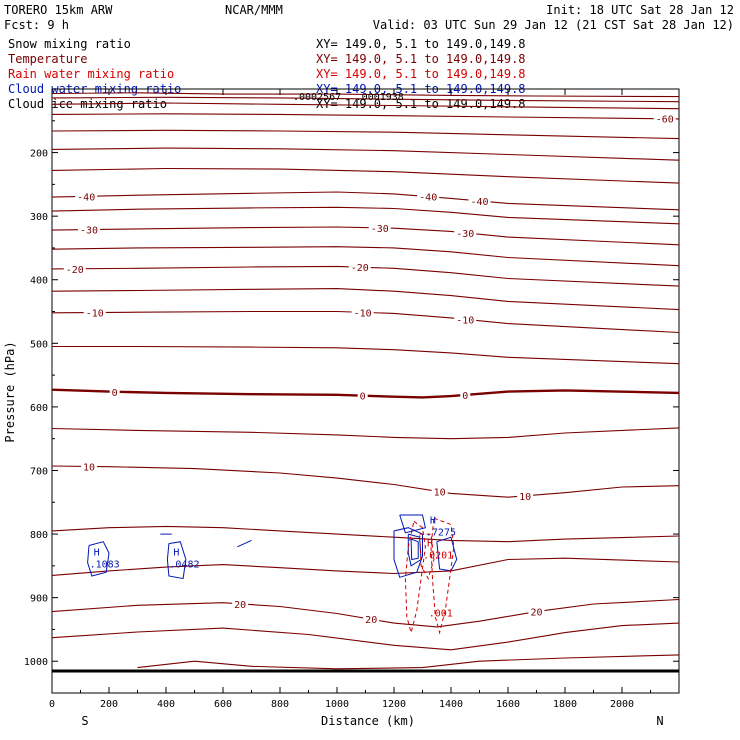 The image size is (740, 740). I want to click on y-tick-label: 500, so click(39, 344).